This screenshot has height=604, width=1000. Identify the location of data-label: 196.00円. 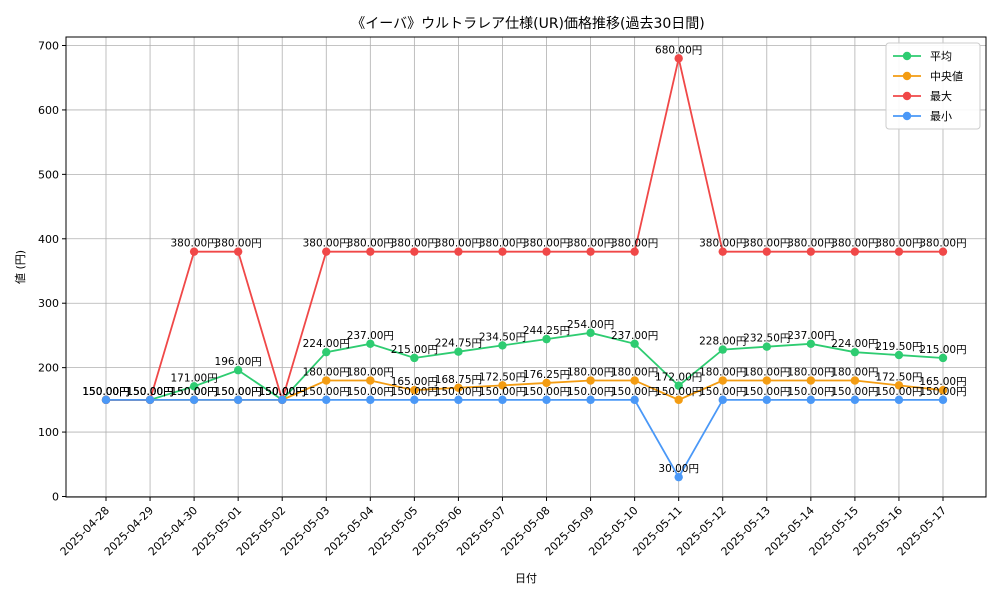
(238, 362).